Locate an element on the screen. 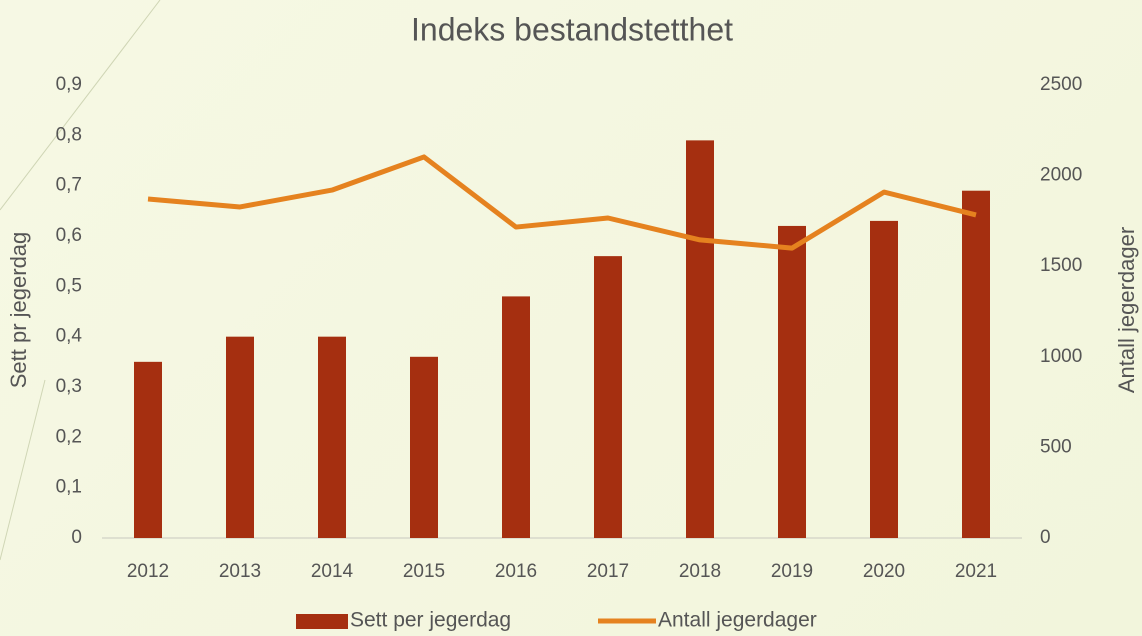 The height and width of the screenshot is (636, 1142). y2-tick-label: 1500 is located at coordinates (1061, 265).